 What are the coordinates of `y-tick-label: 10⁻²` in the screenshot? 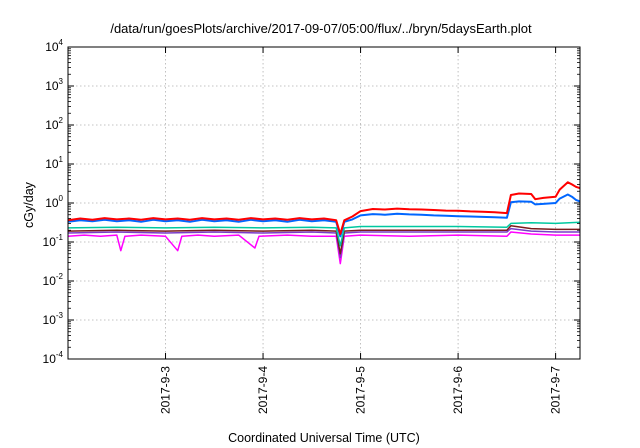 It's located at (53, 280).